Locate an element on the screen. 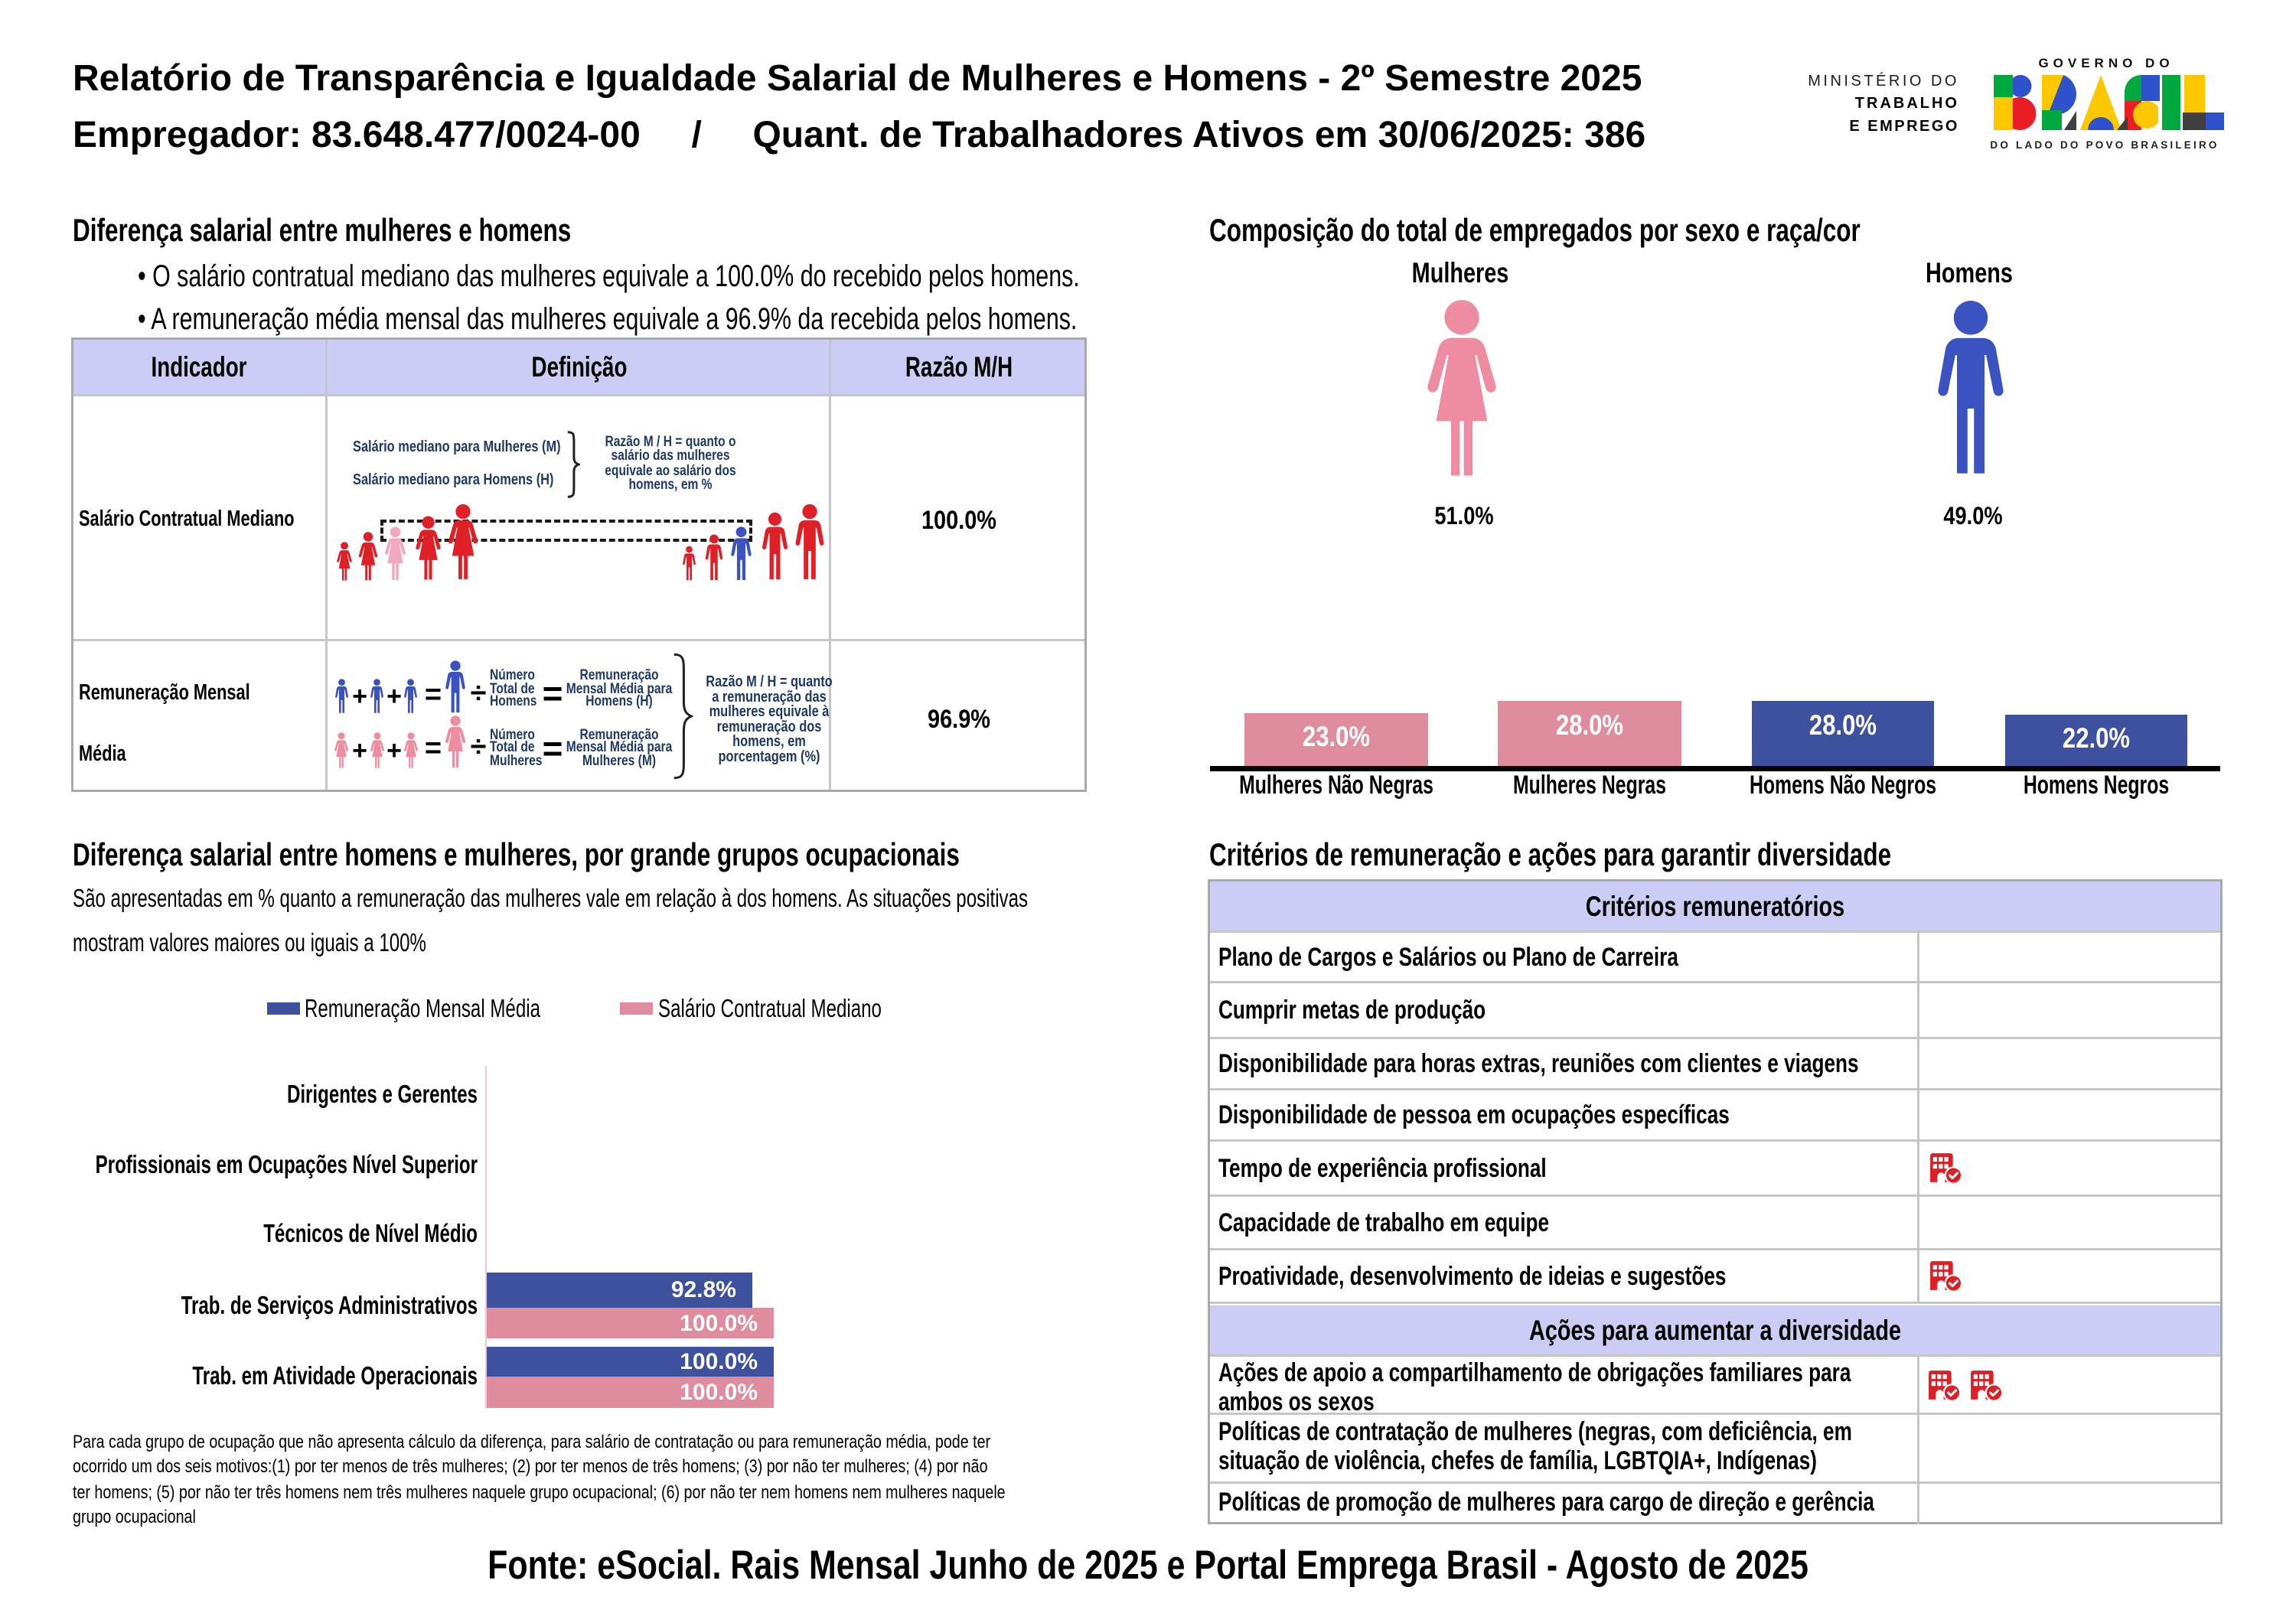 This screenshot has height=1623, width=2296. svg-text: GOVERNO DO is located at coordinates (2106, 63).